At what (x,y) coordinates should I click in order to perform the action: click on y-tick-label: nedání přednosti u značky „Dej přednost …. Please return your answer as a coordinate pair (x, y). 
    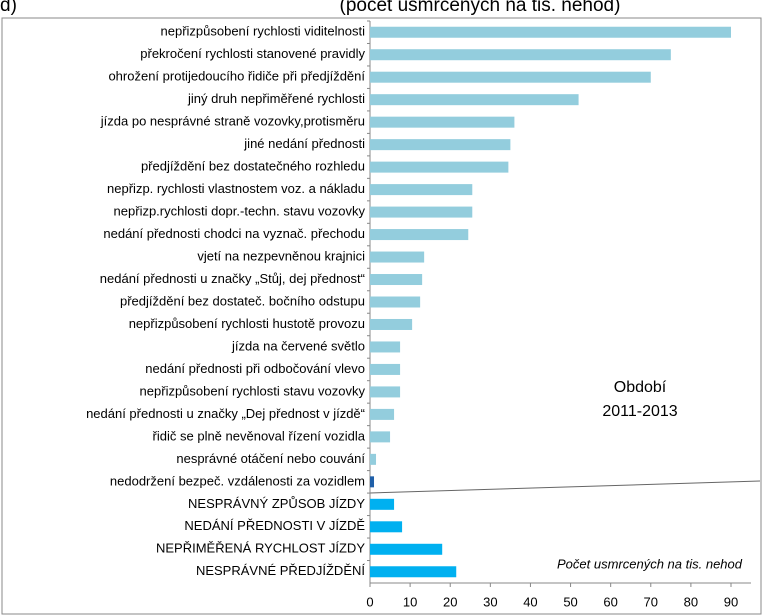
    Looking at the image, I should click on (225, 413).